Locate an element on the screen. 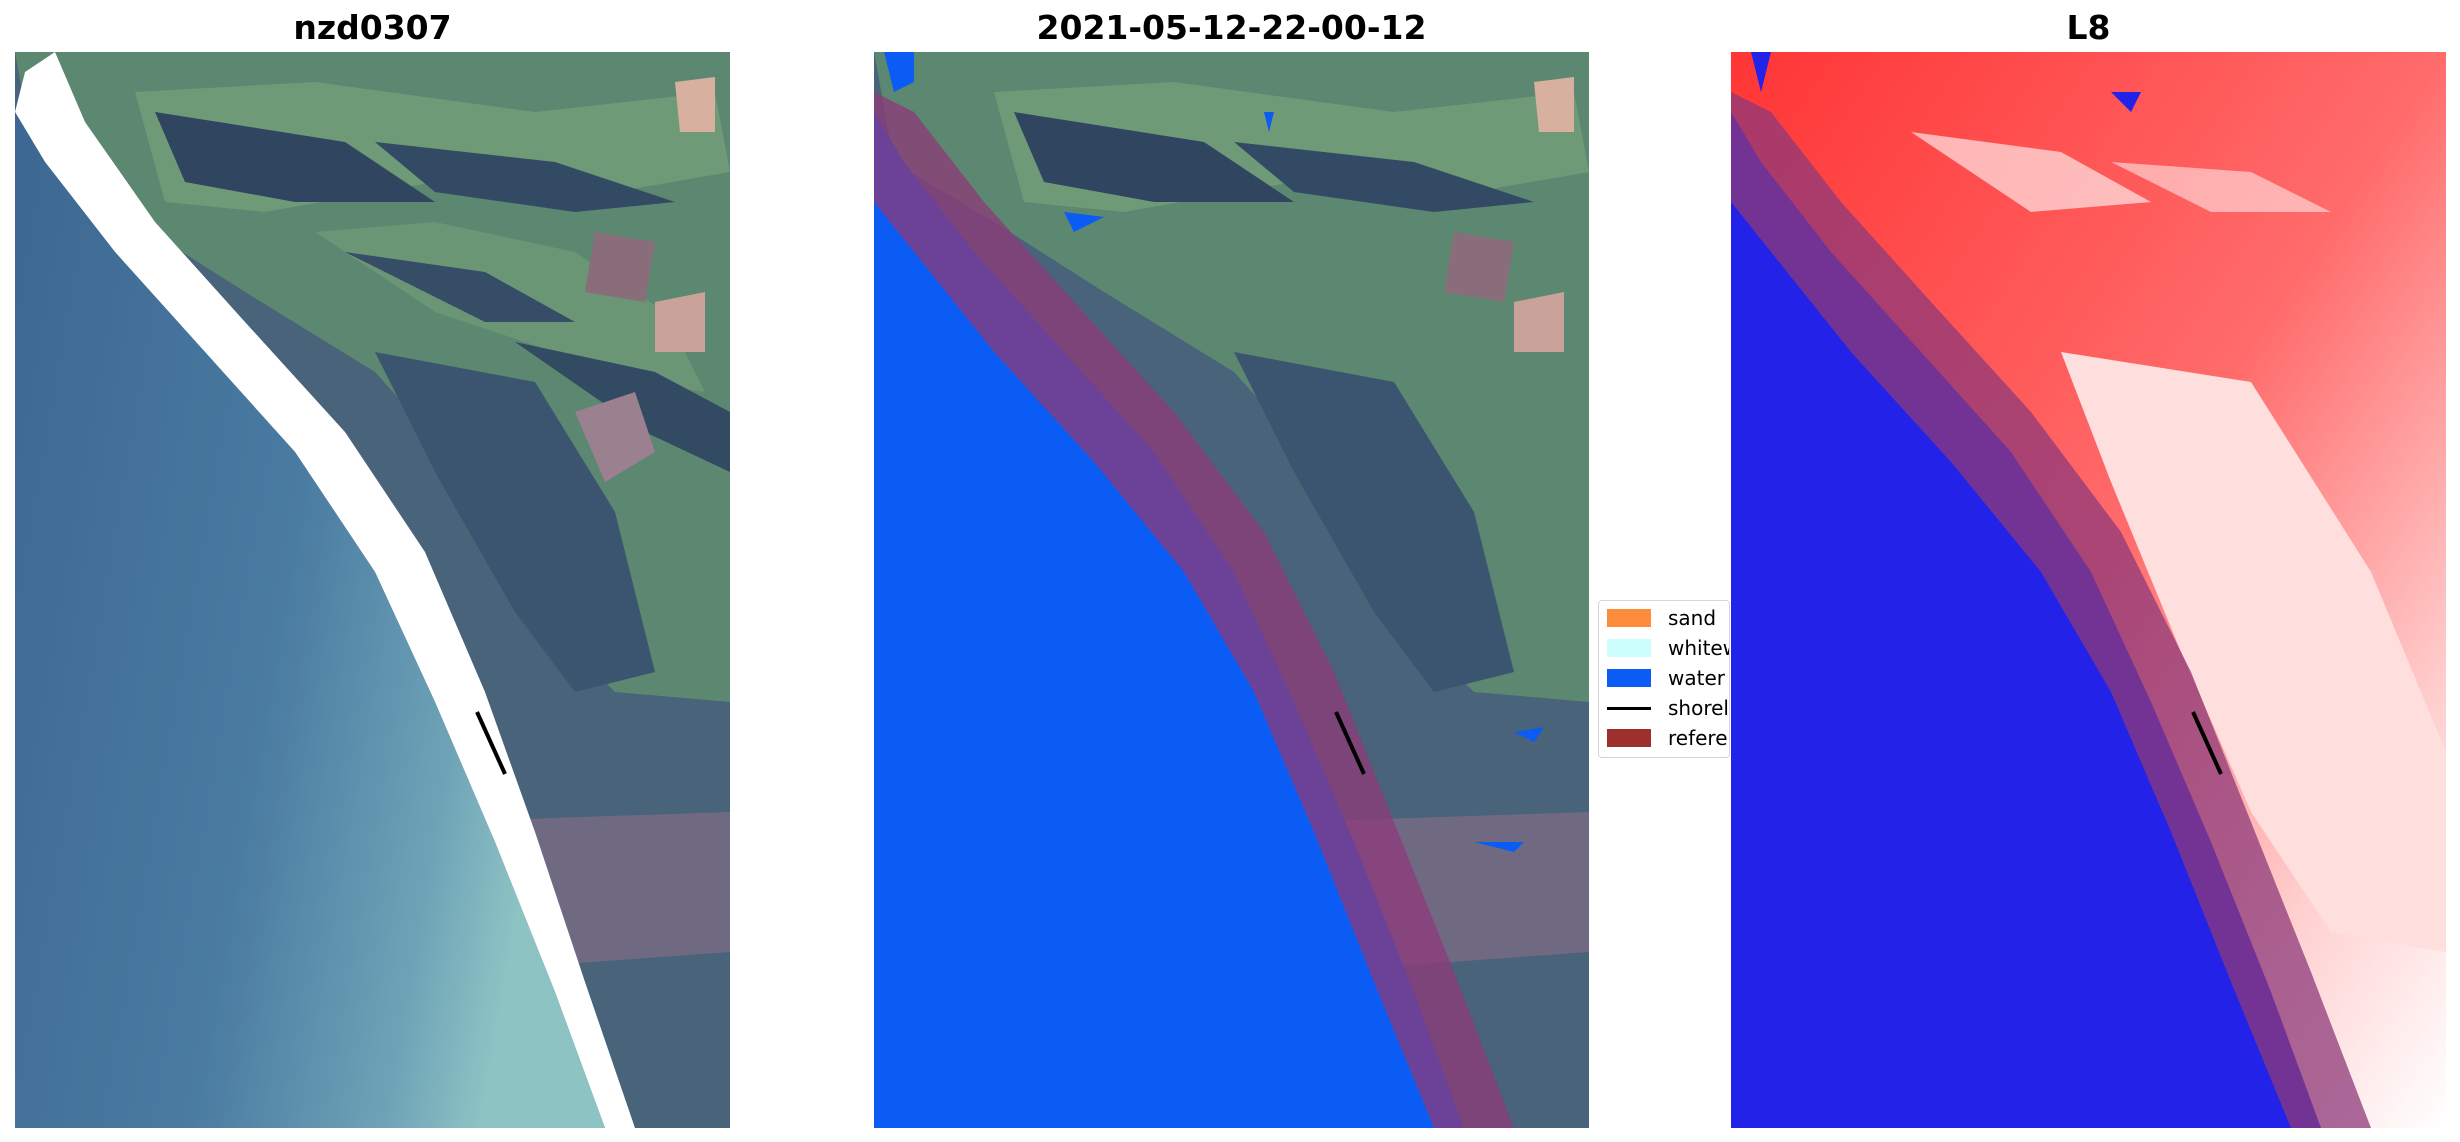 The height and width of the screenshot is (1142, 2460). legend-item-shoreline: shoreline is located at coordinates (1668, 708).